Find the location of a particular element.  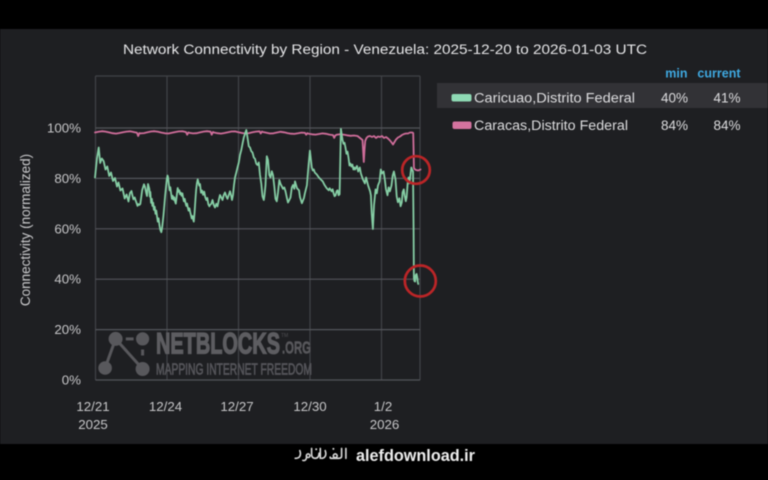

svg-text: TM is located at coordinates (284, 336).